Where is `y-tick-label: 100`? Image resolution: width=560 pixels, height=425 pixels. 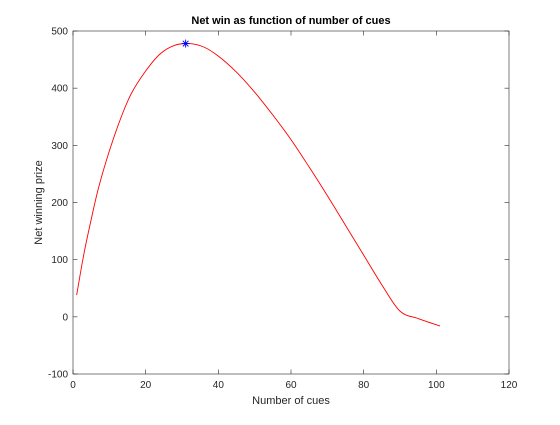 y-tick-label: 100 is located at coordinates (59, 260).